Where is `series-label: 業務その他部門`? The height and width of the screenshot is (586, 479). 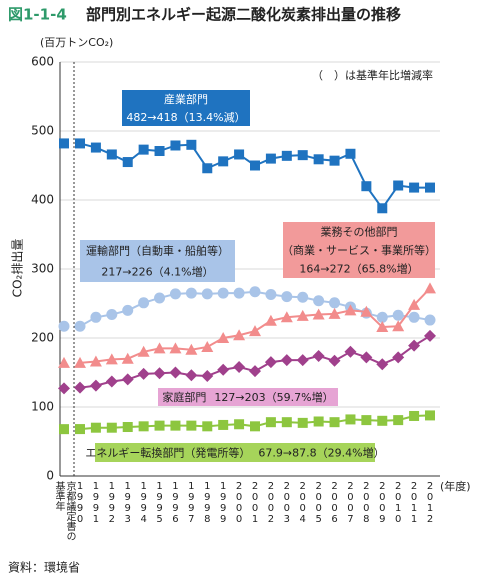
series-label: 業務その他部門 is located at coordinates (359, 231).